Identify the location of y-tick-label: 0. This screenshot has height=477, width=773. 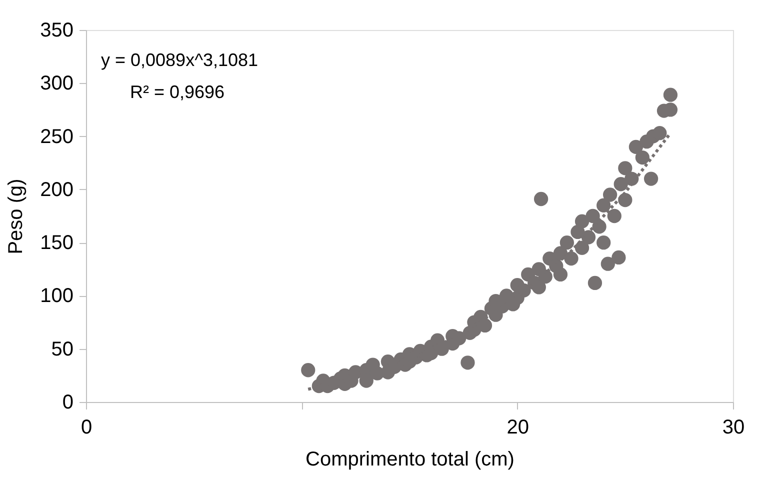
(68, 403).